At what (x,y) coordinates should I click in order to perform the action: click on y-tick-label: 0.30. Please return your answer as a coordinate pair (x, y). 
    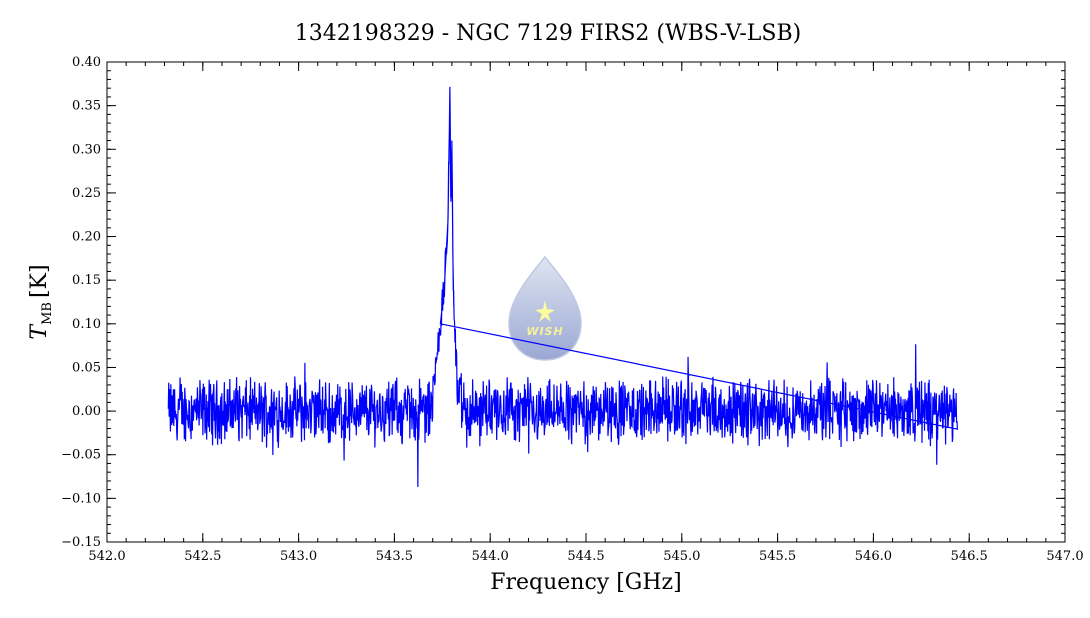
    Looking at the image, I should click on (86, 149).